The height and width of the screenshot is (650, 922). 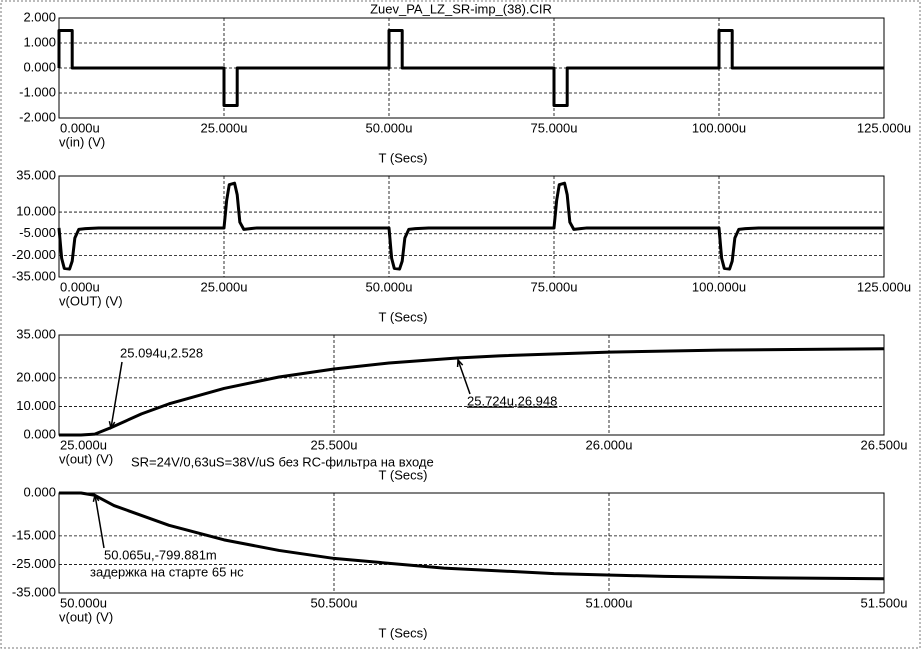 I want to click on chart-title: Zuev_PA_LZ_SR-imp_(38).CIR, so click(x=461, y=8).